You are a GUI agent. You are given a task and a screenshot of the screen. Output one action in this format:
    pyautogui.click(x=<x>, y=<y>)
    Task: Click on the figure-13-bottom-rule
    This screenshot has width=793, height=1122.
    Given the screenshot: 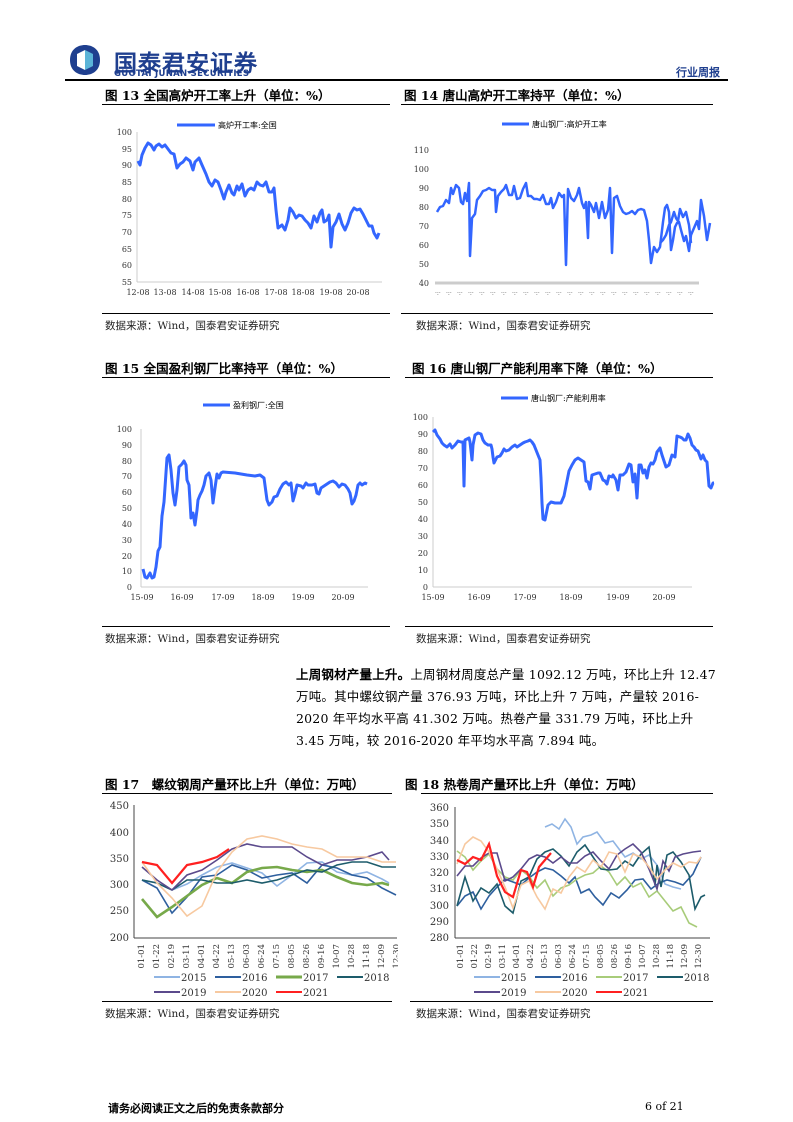 What is the action you would take?
    pyautogui.click(x=246, y=313)
    